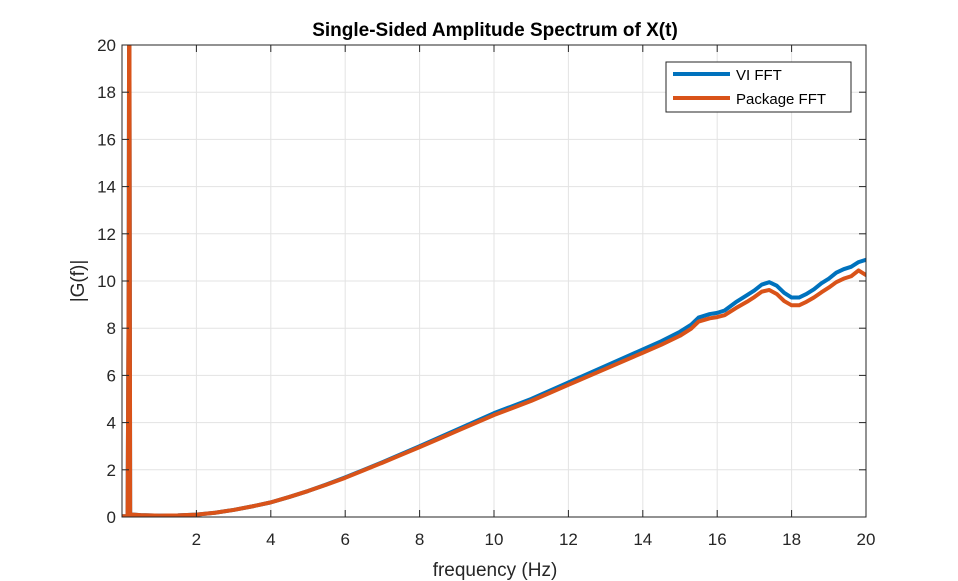 The width and height of the screenshot is (958, 581). Describe the element at coordinates (78, 281) in the screenshot. I see `y-axis-label: |G(f)|` at that location.